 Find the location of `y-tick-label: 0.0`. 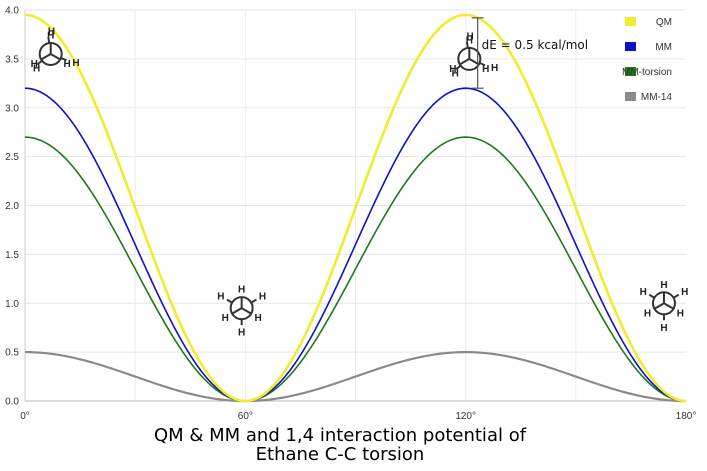

y-tick-label: 0.0 is located at coordinates (12, 402).